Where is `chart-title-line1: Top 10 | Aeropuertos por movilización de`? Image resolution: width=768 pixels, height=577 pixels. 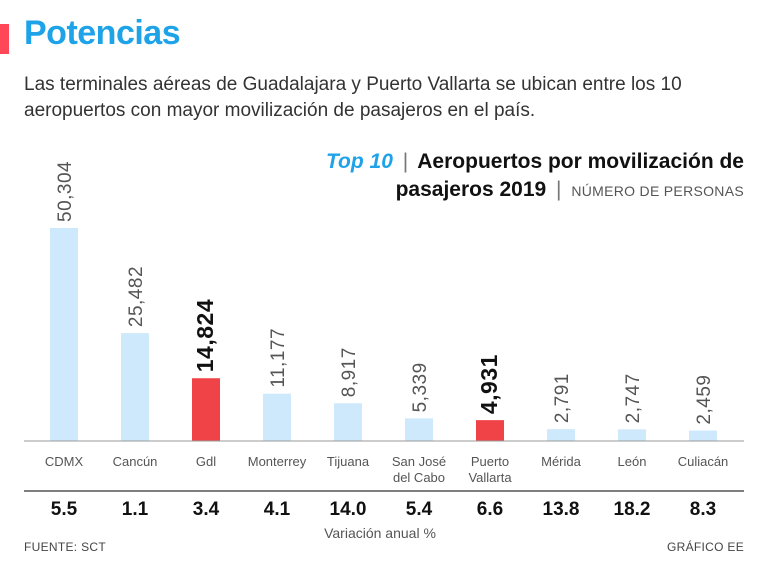 chart-title-line1: Top 10 | Aeropuertos por movilización de is located at coordinates (535, 162).